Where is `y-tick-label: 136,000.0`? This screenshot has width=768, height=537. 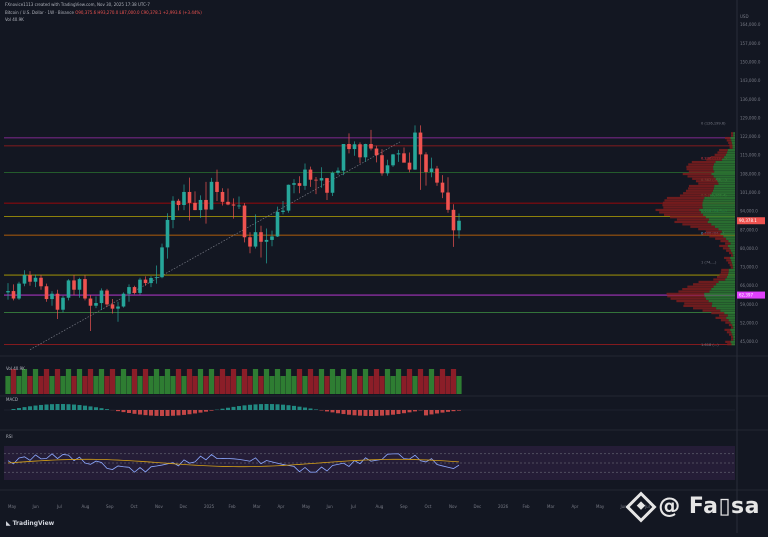
y-tick-label: 136,000.0 is located at coordinates (750, 99).